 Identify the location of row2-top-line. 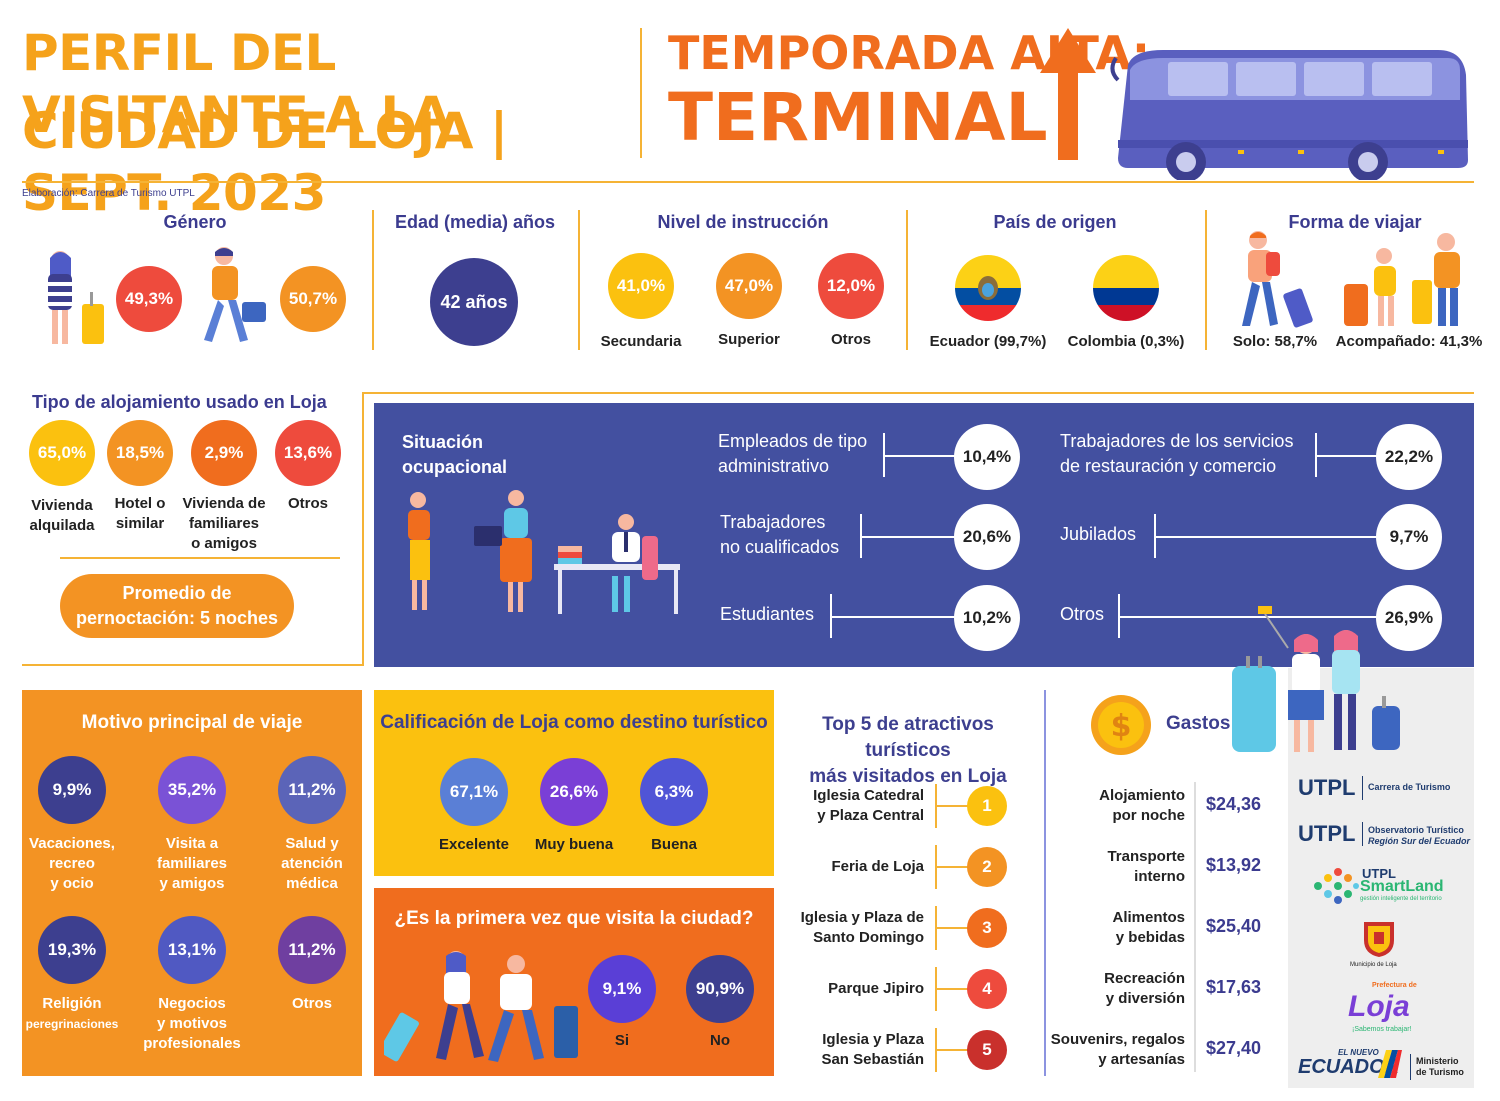
(918, 393).